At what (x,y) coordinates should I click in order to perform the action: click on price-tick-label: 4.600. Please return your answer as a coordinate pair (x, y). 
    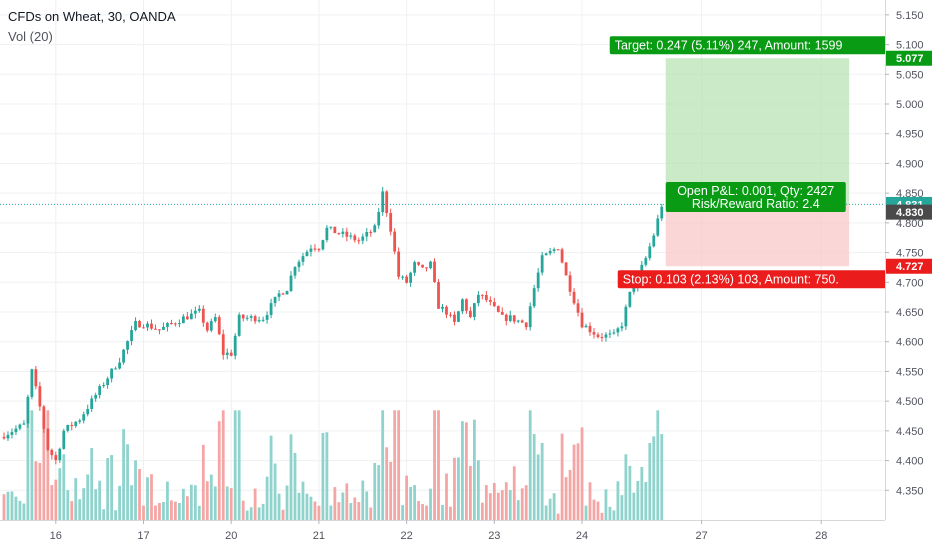
    Looking at the image, I should click on (910, 343).